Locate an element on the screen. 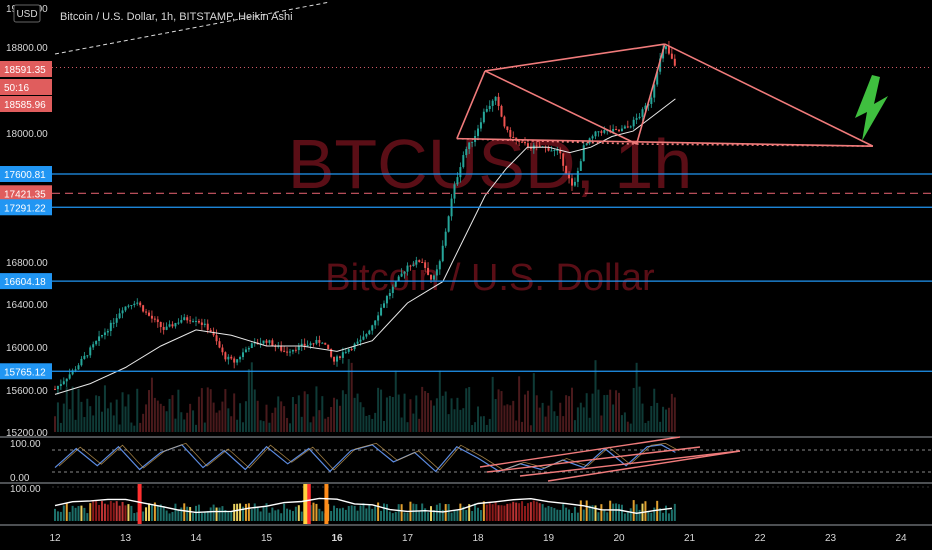 The image size is (932, 550). pattern-leg-bc is located at coordinates (650, 94).